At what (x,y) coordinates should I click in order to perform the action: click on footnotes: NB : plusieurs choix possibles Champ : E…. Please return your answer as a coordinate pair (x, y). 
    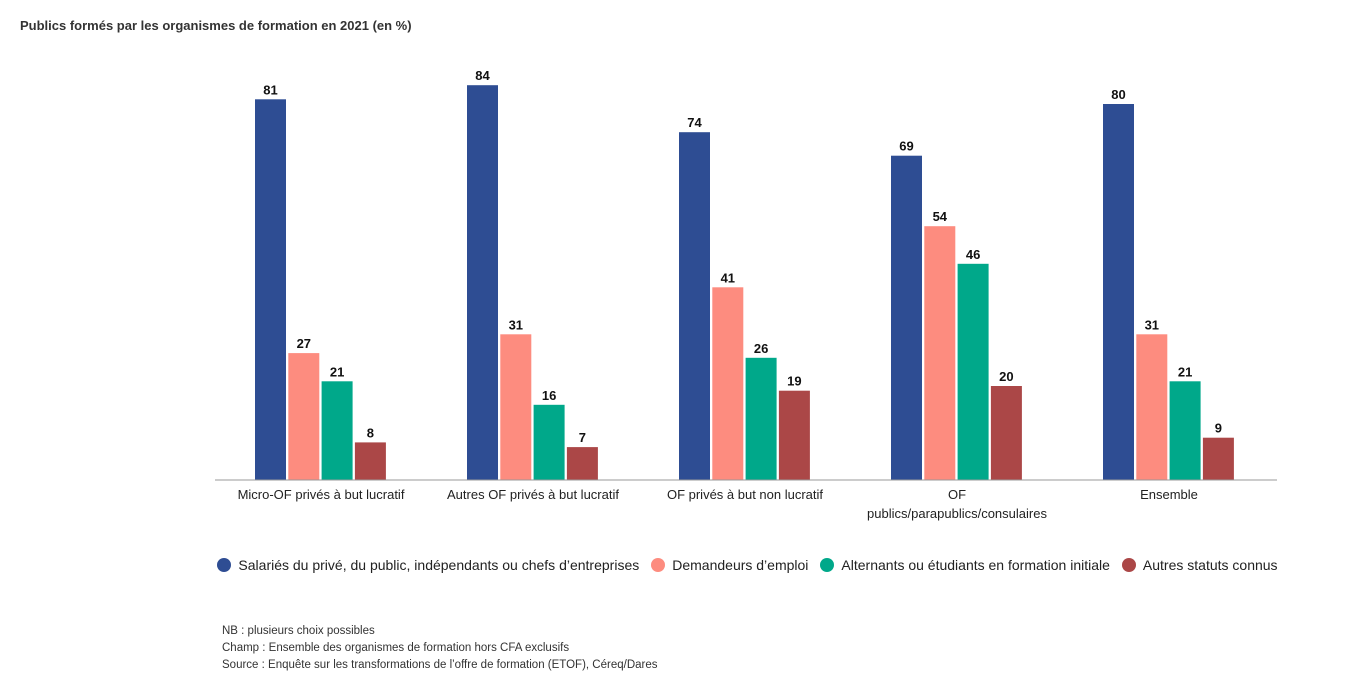
    Looking at the image, I should click on (440, 648).